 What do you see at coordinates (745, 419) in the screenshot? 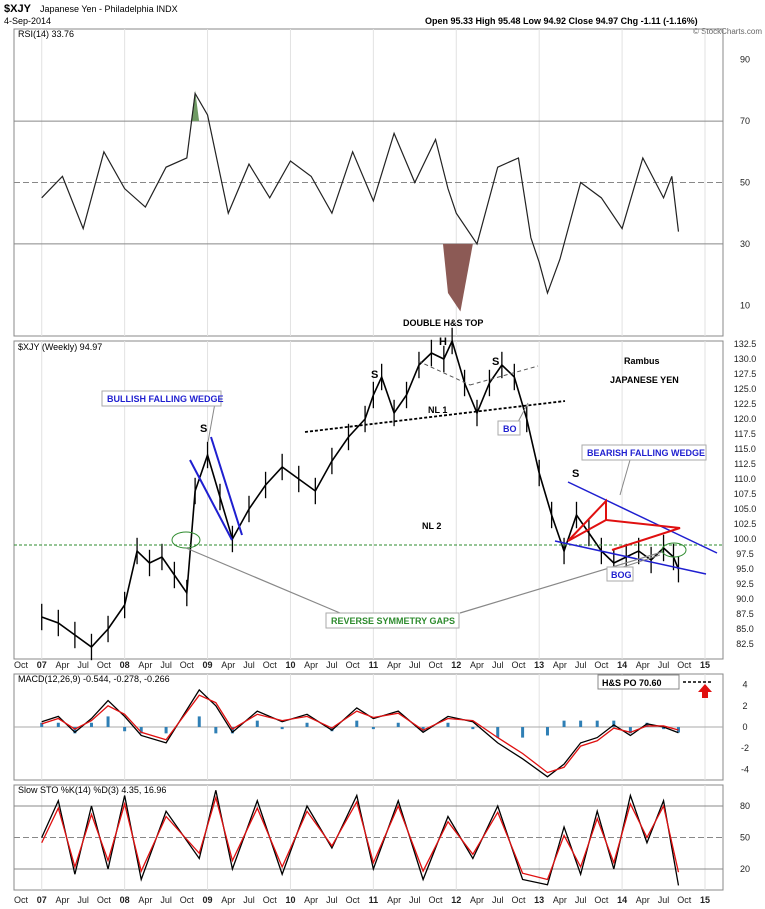
I see `y-tick-label: 120.0` at bounding box center [745, 419].